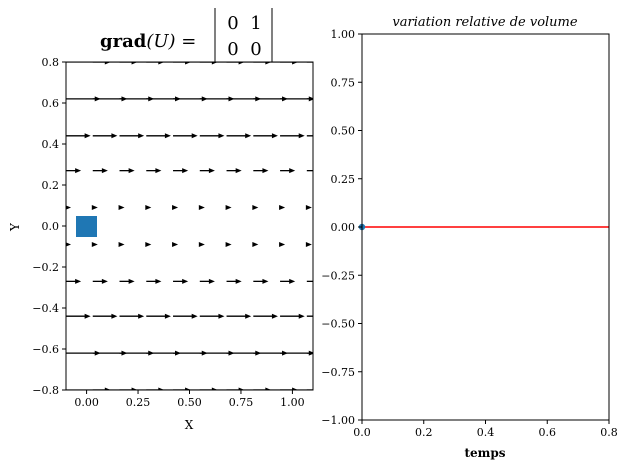 The width and height of the screenshot is (627, 469). What do you see at coordinates (484, 453) in the screenshot?
I see `right-xlabel: temps` at bounding box center [484, 453].